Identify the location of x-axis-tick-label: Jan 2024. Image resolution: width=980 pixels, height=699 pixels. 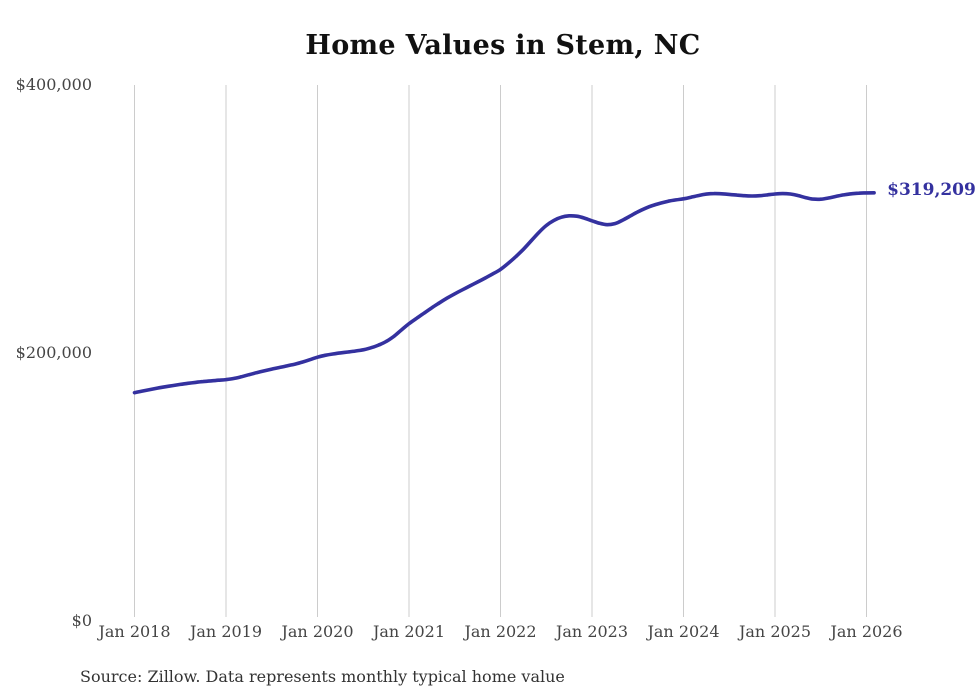
(683, 631).